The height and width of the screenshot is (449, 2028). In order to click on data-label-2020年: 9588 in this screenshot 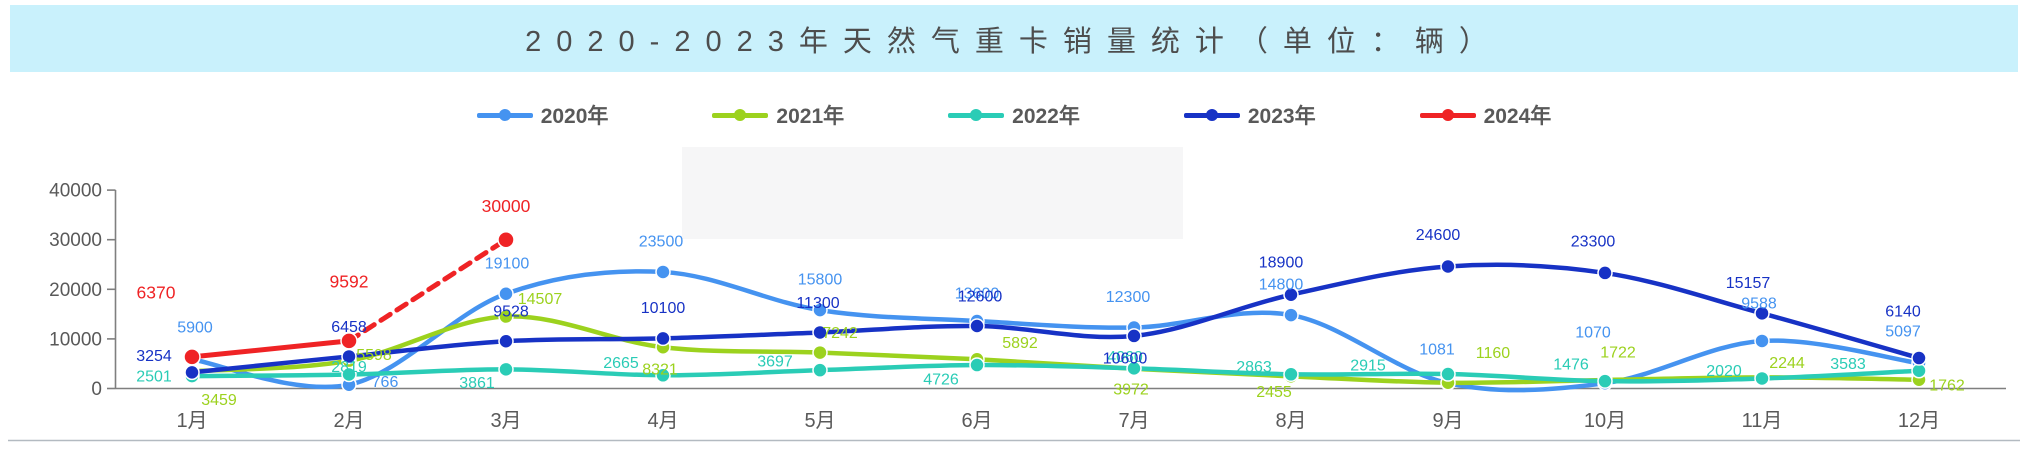, I will do `click(1759, 303)`.